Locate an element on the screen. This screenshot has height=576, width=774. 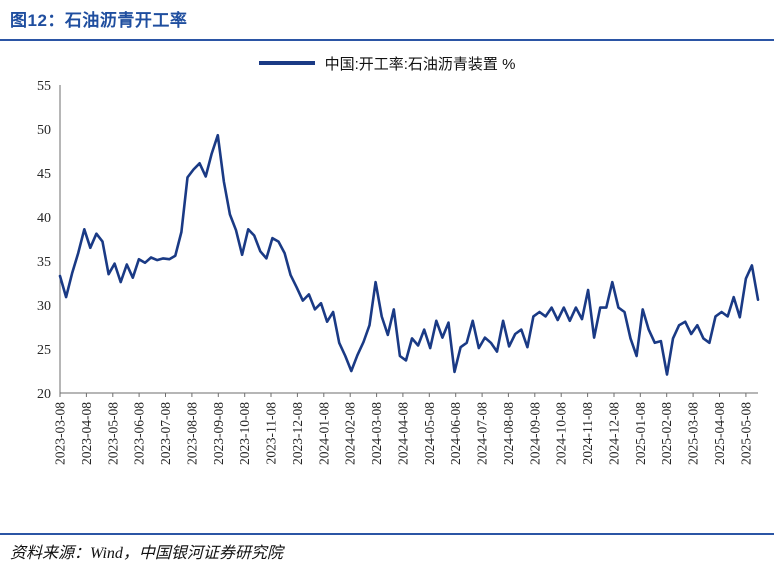
x-tick-label: 2024-10-08 is located at coordinates (561, 433).